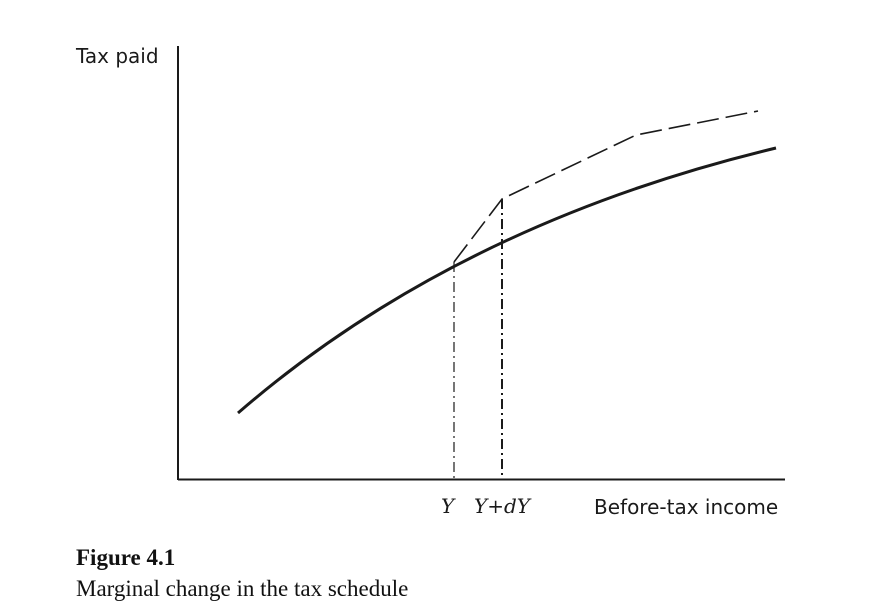 The height and width of the screenshot is (615, 877). What do you see at coordinates (448, 506) in the screenshot?
I see `tick-label-y: Y` at bounding box center [448, 506].